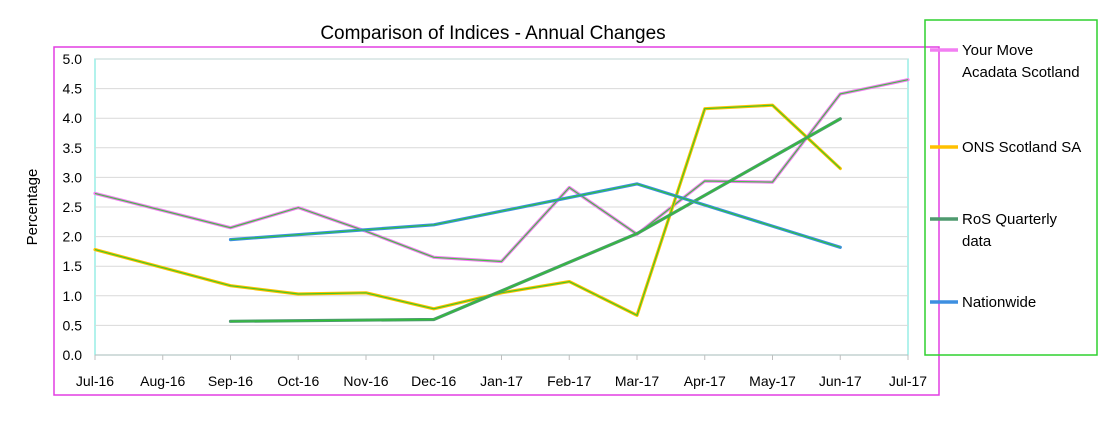 Image resolution: width=1102 pixels, height=443 pixels. What do you see at coordinates (1021, 147) in the screenshot?
I see `legend-label: ONS Scotland SA` at bounding box center [1021, 147].